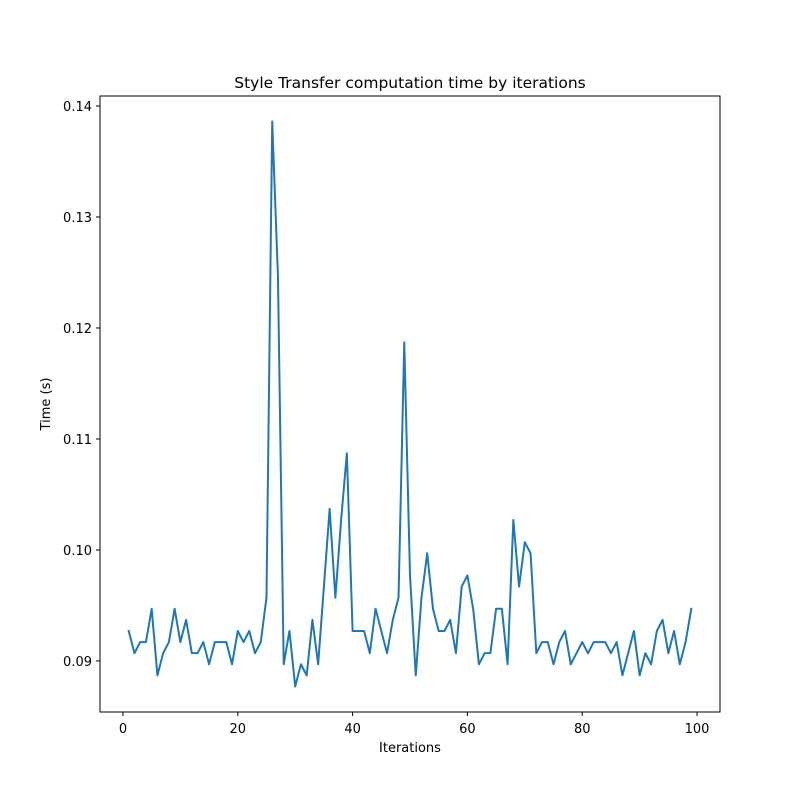 This screenshot has height=800, width=800. I want to click on x-axis-label: Iterations, so click(410, 748).